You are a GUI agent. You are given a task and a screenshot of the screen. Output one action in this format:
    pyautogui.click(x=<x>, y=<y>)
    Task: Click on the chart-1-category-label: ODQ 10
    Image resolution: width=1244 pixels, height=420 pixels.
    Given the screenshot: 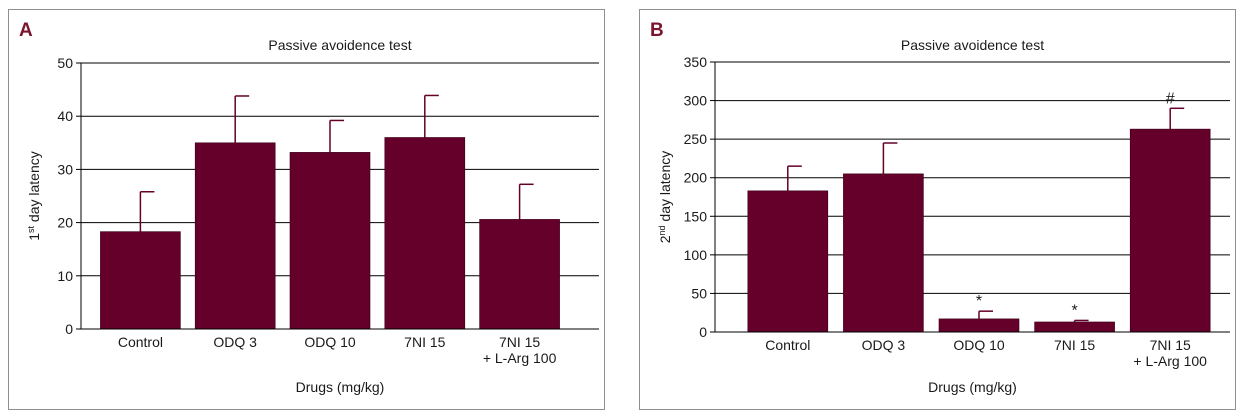 What is the action you would take?
    pyautogui.click(x=979, y=345)
    